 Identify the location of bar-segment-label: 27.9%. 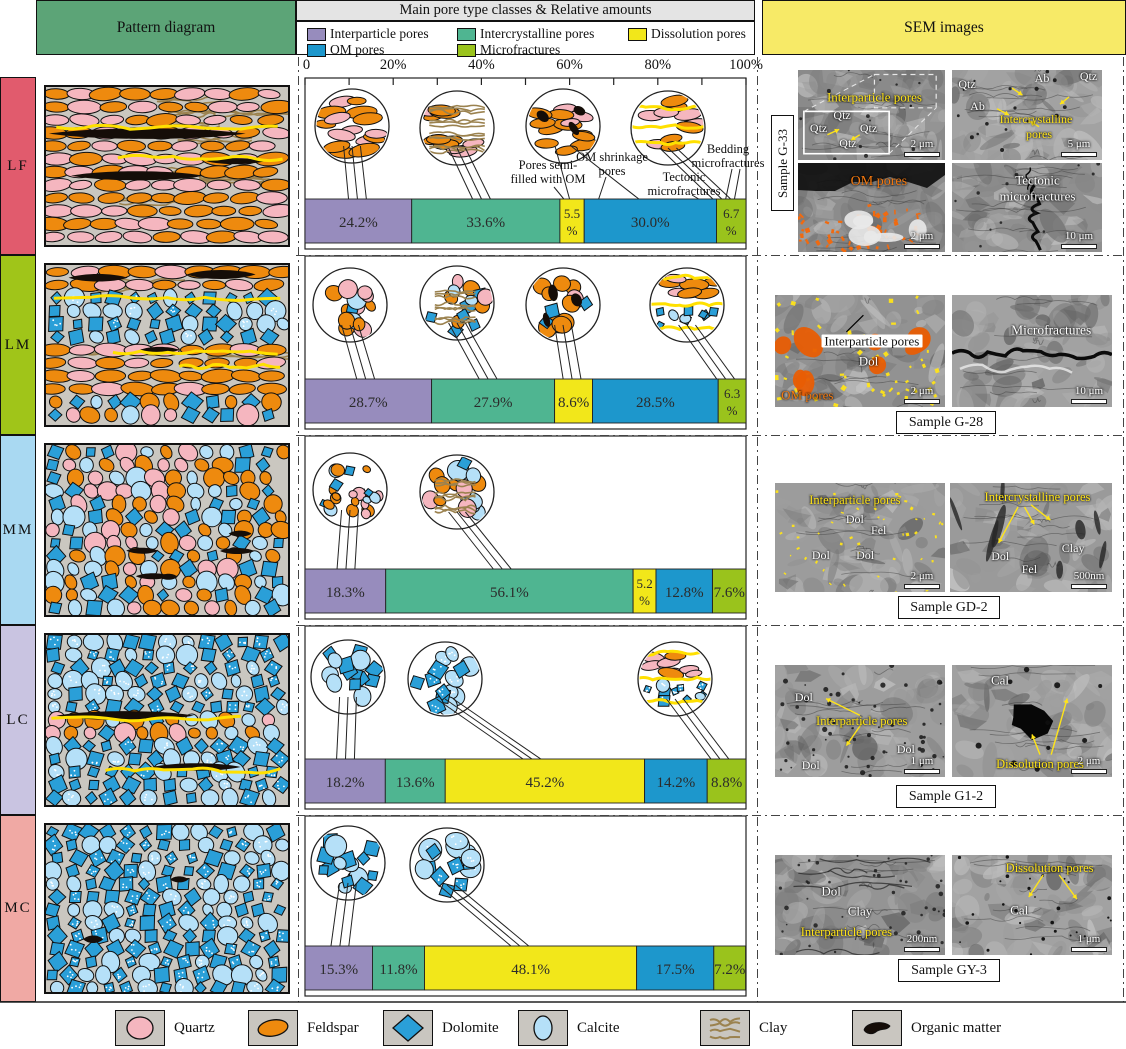
(493, 403).